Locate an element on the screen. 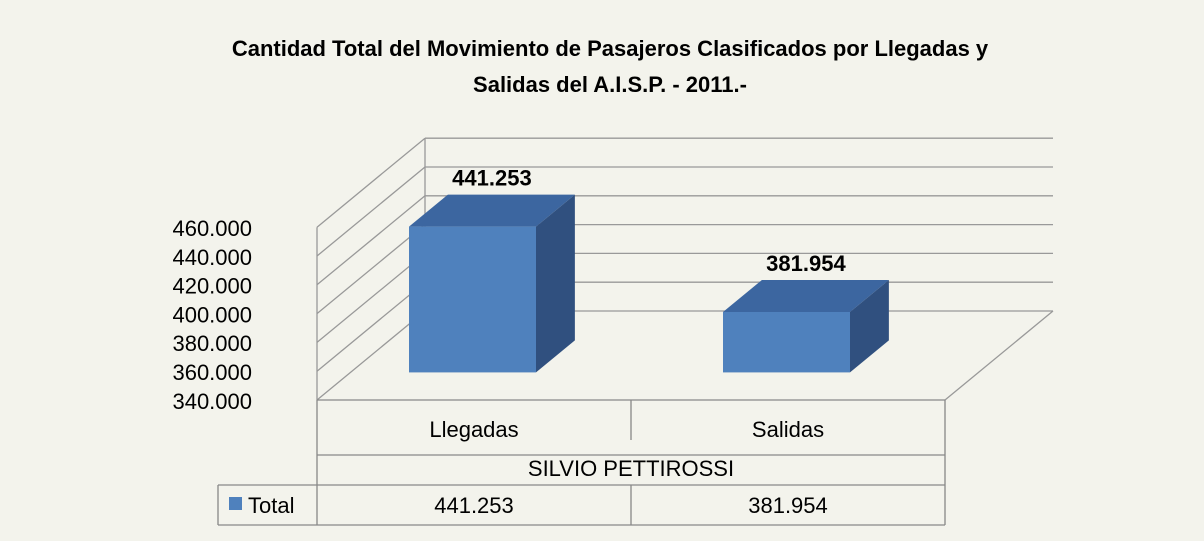  y-tick-label: 360.000 is located at coordinates (212, 372).